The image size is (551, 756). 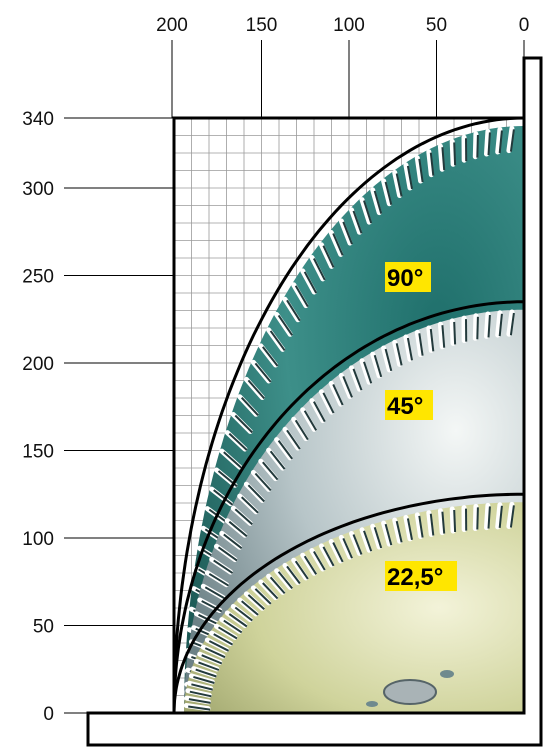 I want to click on top-axis-tick-label: 100, so click(x=349, y=25).